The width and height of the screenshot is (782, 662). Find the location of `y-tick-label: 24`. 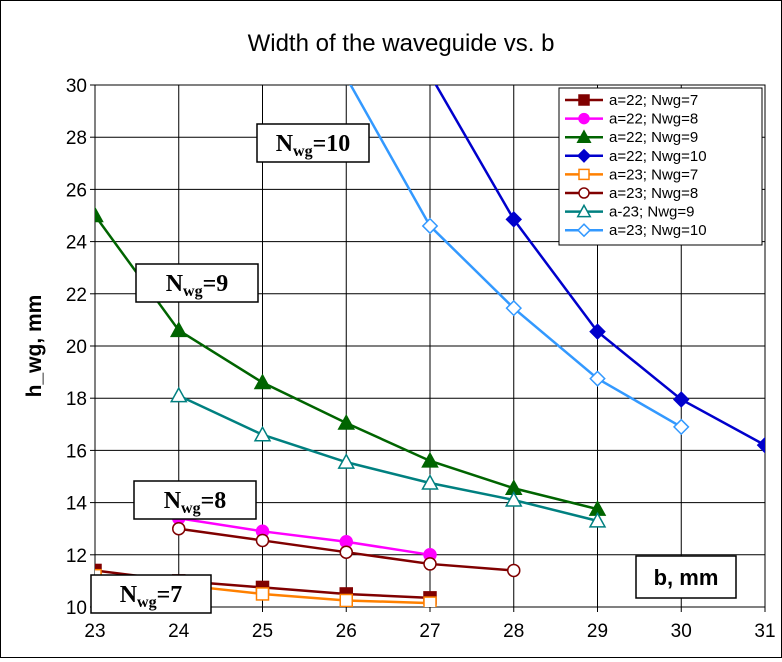

y-tick-label: 24 is located at coordinates (77, 243).